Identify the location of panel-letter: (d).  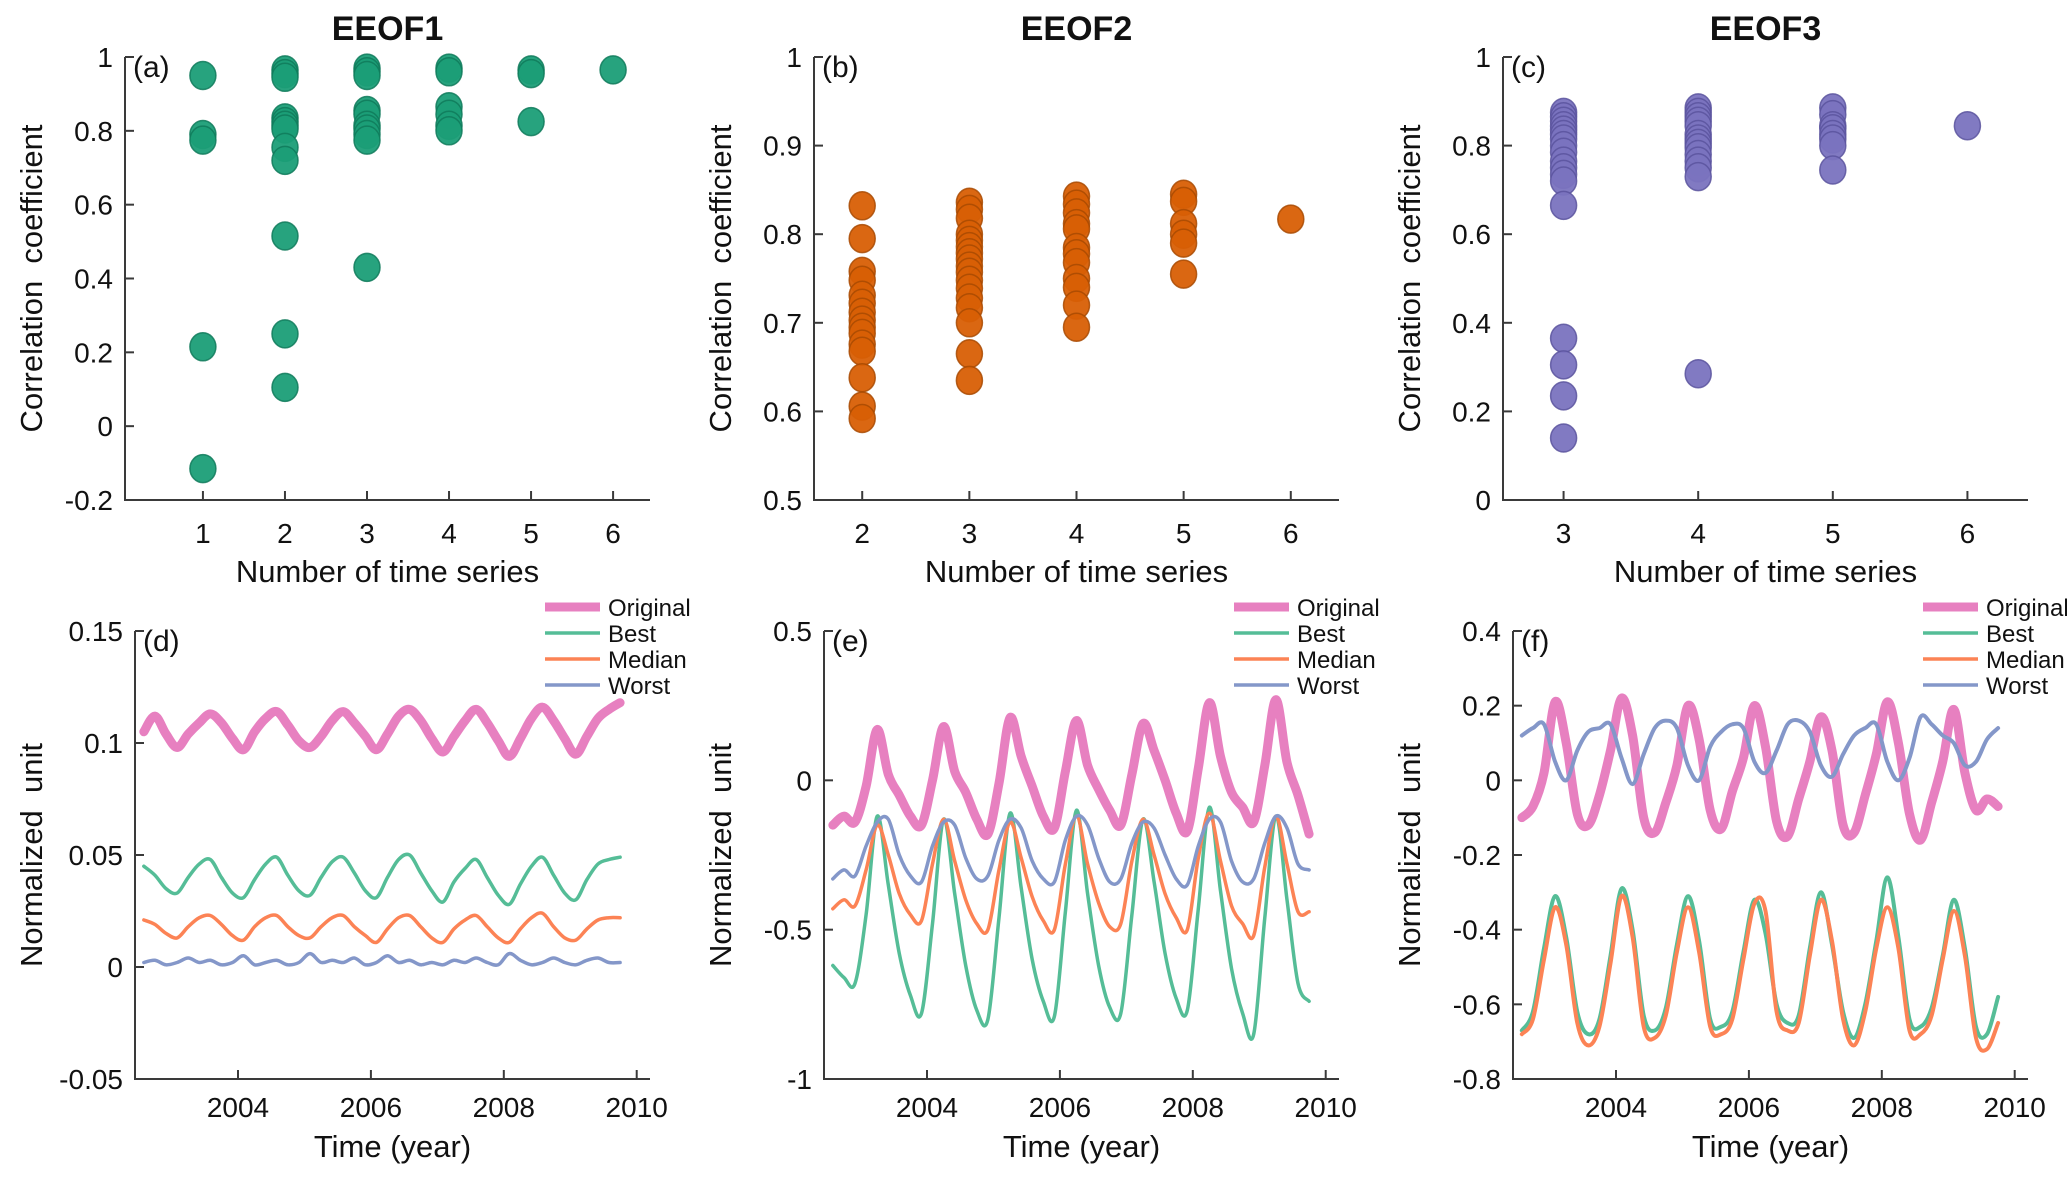
(161, 641).